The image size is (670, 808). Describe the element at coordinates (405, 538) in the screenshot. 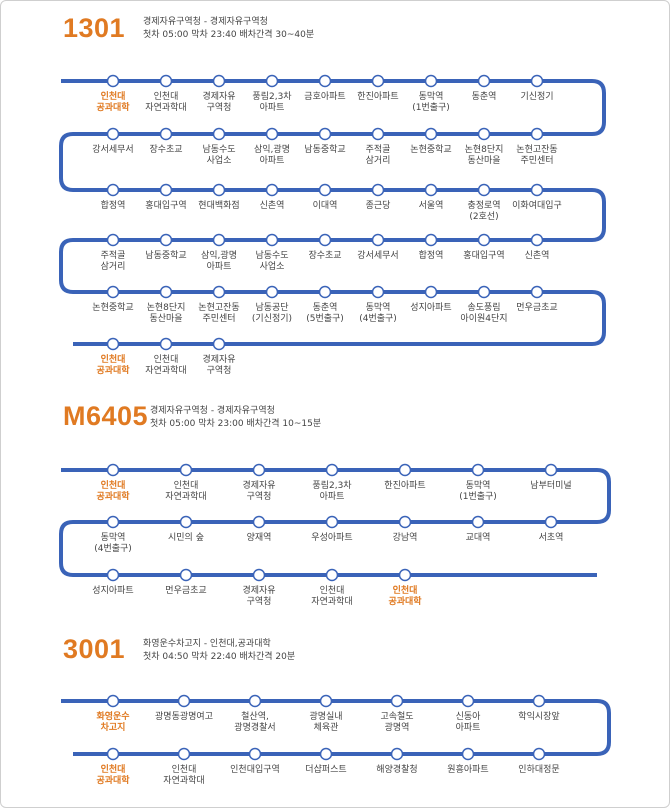

I see `stop-label: 강남역` at that location.